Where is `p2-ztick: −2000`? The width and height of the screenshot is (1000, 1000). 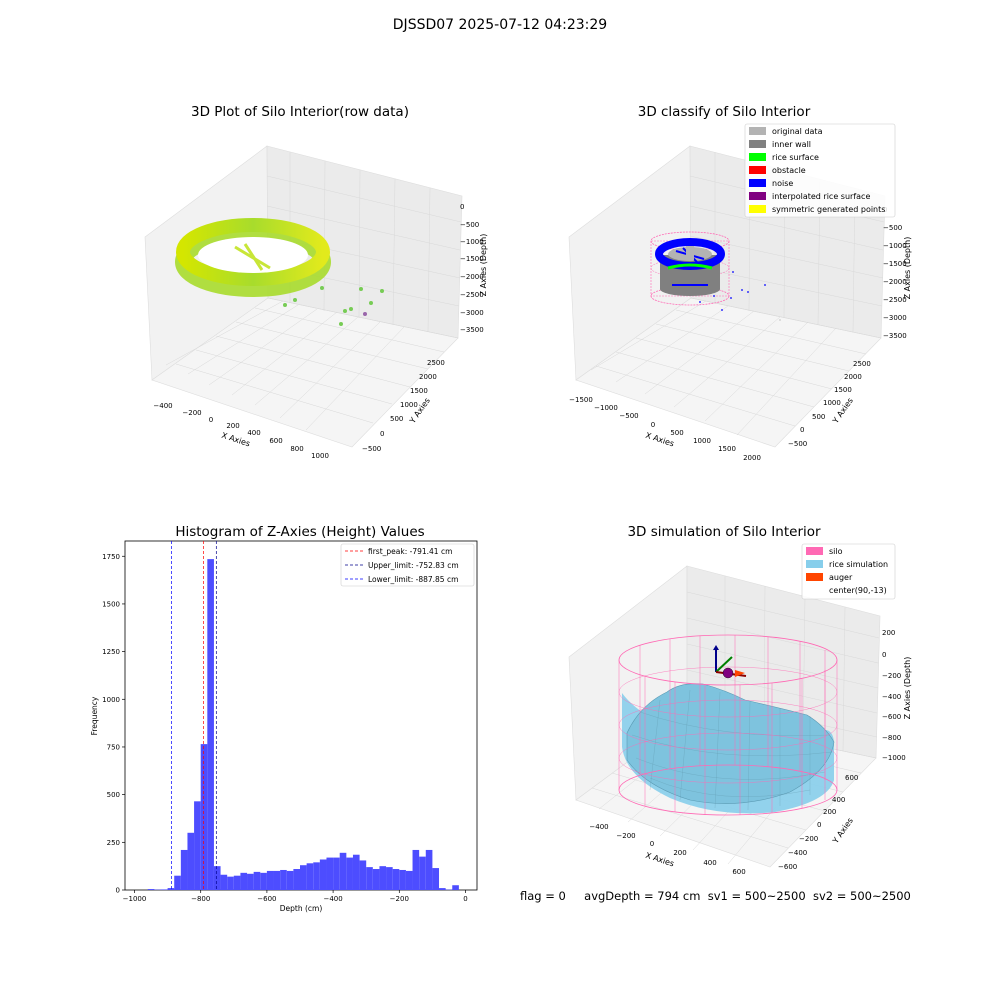 p2-ztick: −2000 is located at coordinates (895, 282).